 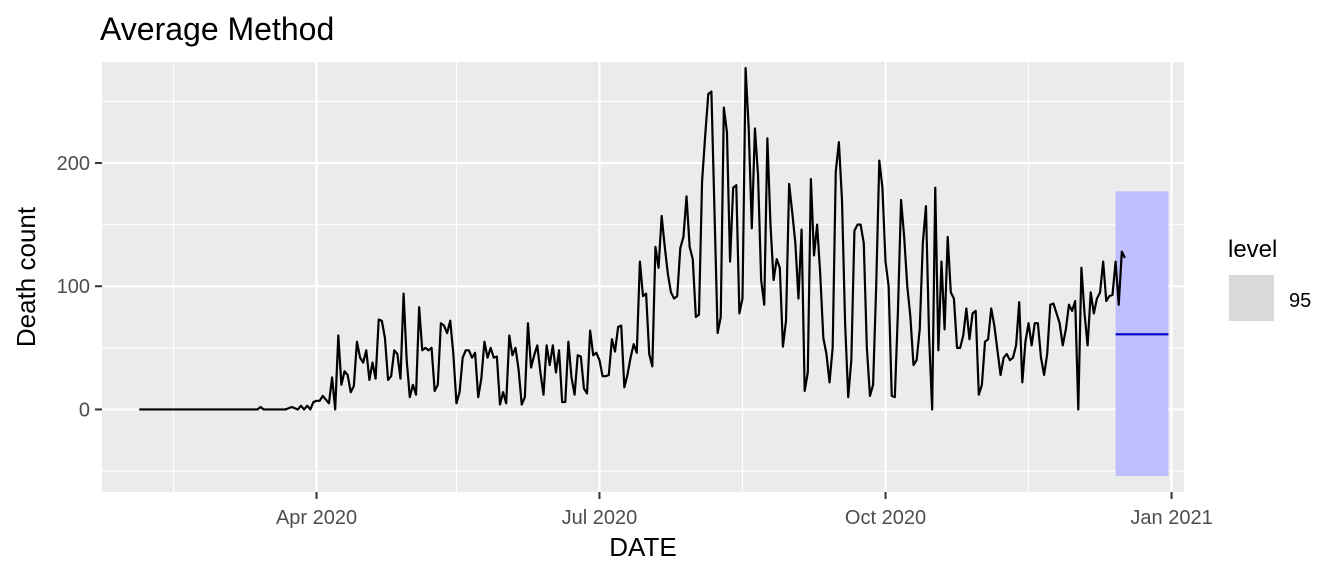 I want to click on y-axis: 0 100 200, so click(x=79, y=287).